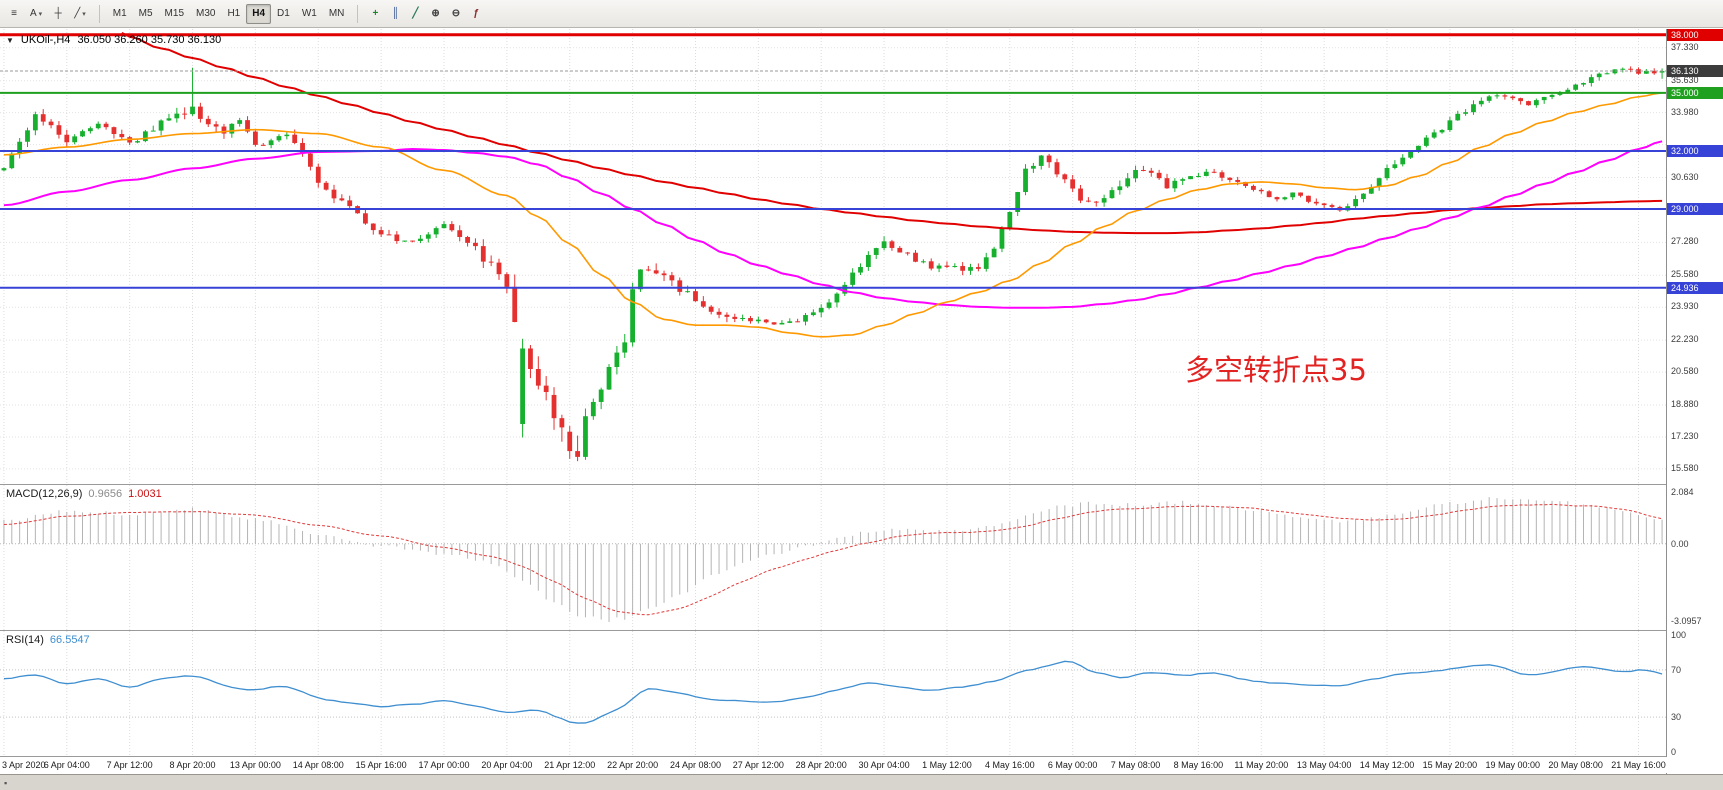  Describe the element at coordinates (861, 782) in the screenshot. I see `status-bar: ▪` at that location.